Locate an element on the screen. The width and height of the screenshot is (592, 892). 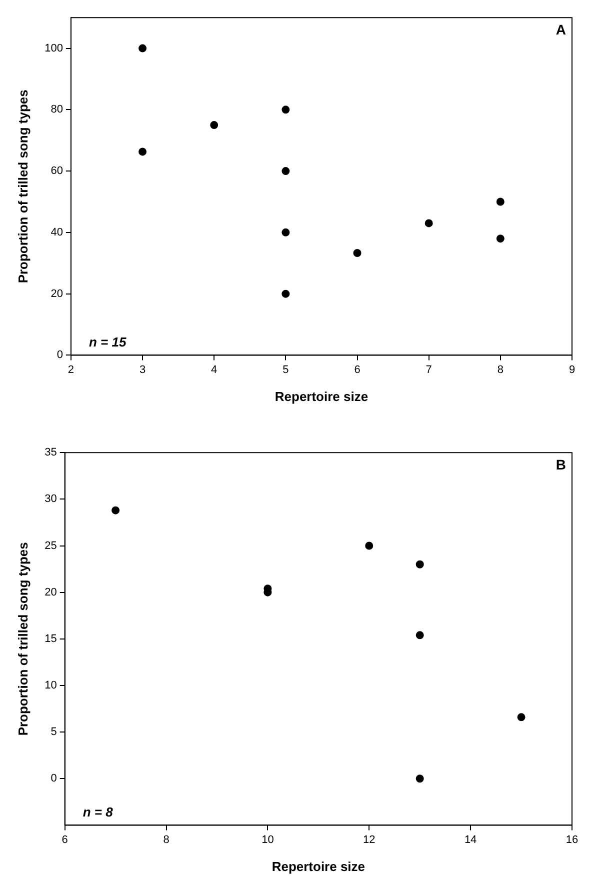
x-tick-label: 2 is located at coordinates (71, 370).